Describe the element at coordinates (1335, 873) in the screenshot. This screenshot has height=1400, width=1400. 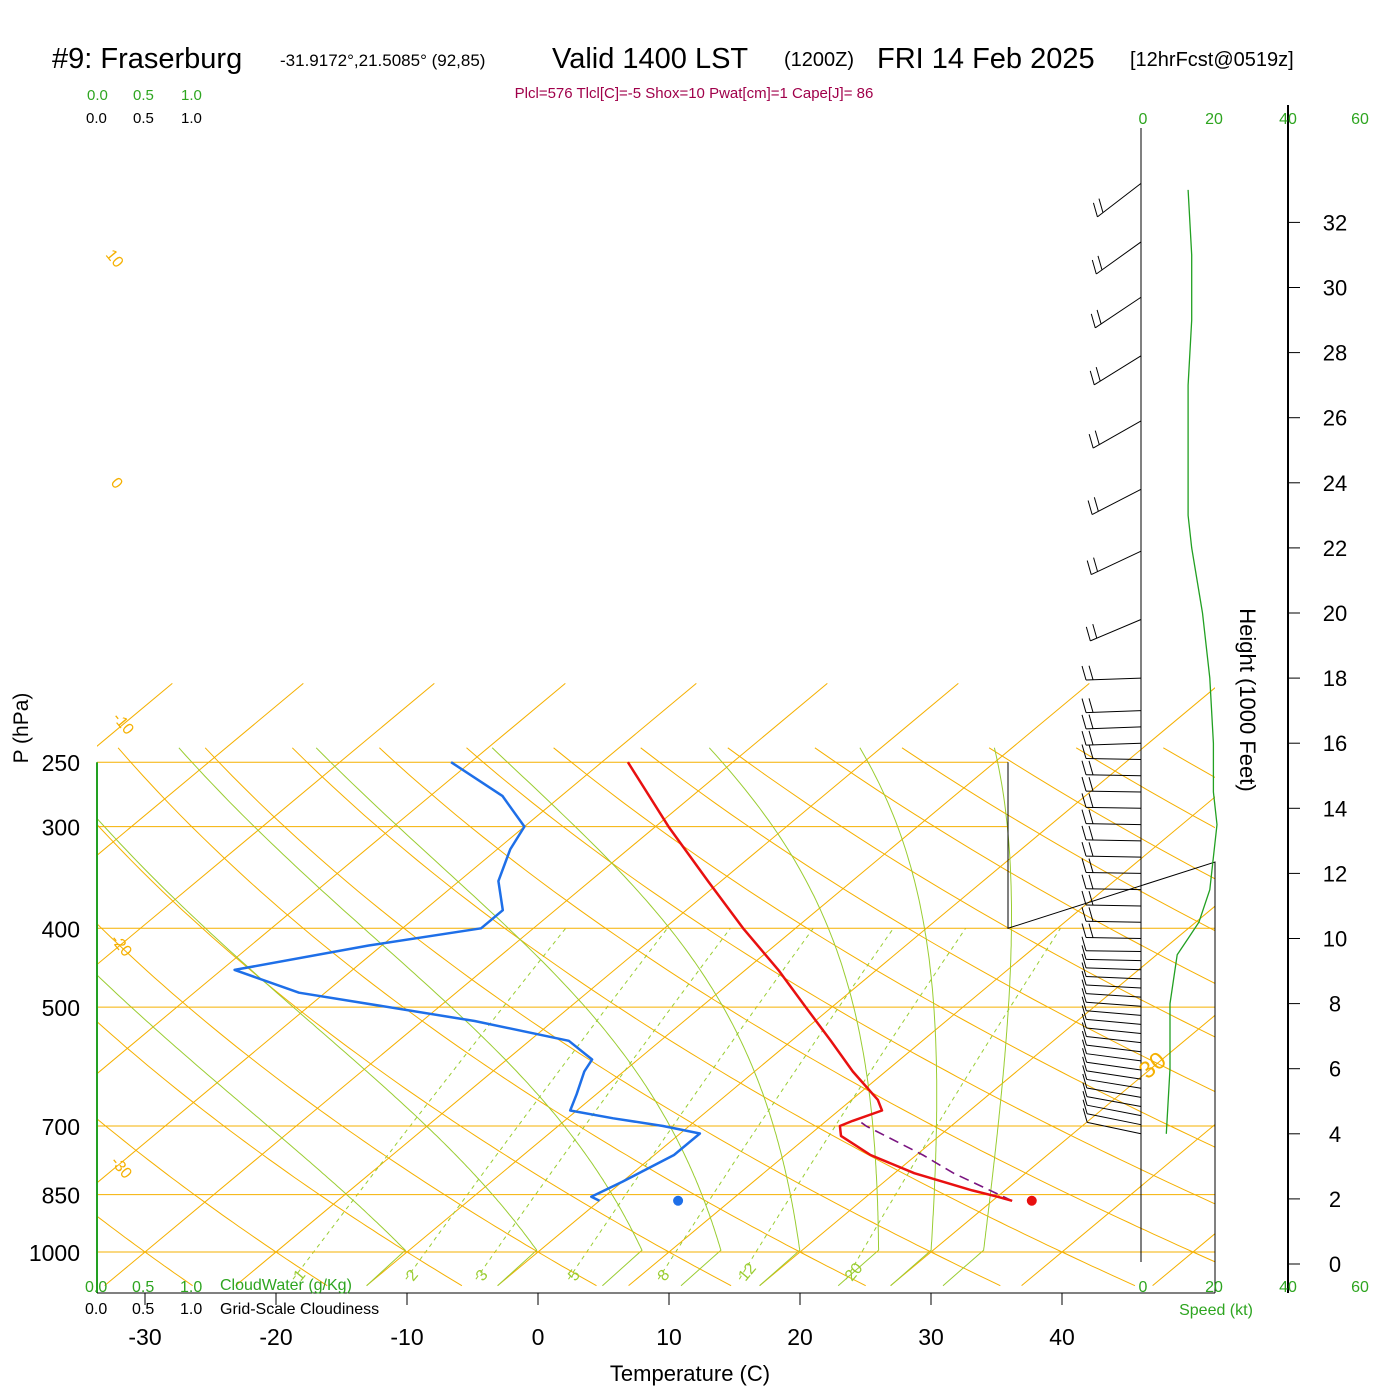
I see `height-tick-label: 12` at that location.